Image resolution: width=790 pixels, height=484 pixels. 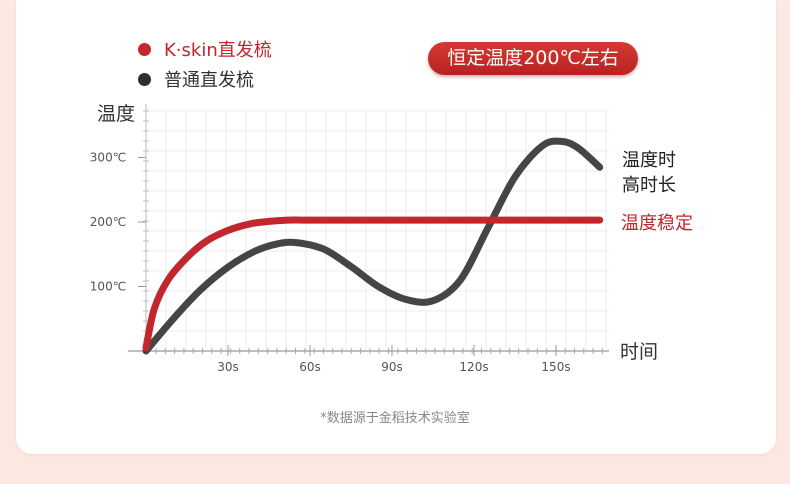 What do you see at coordinates (108, 222) in the screenshot?
I see `y-tick-label: 200℃` at bounding box center [108, 222].